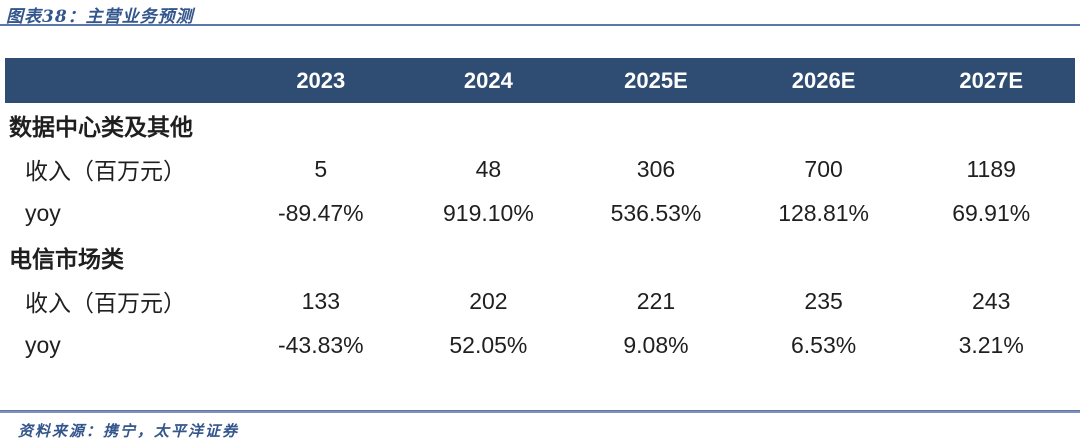 The image size is (1080, 444). What do you see at coordinates (488, 300) in the screenshot?
I see `cell: 202` at bounding box center [488, 300].